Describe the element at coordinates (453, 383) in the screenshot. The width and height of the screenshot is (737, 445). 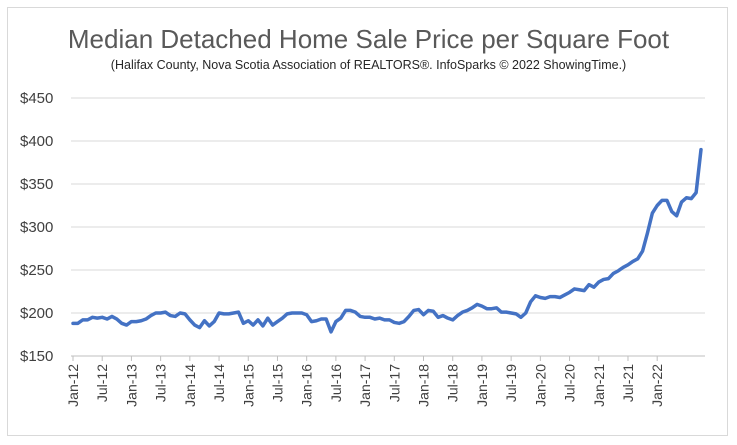
I see `x-tick-label: Jul-18` at that location.